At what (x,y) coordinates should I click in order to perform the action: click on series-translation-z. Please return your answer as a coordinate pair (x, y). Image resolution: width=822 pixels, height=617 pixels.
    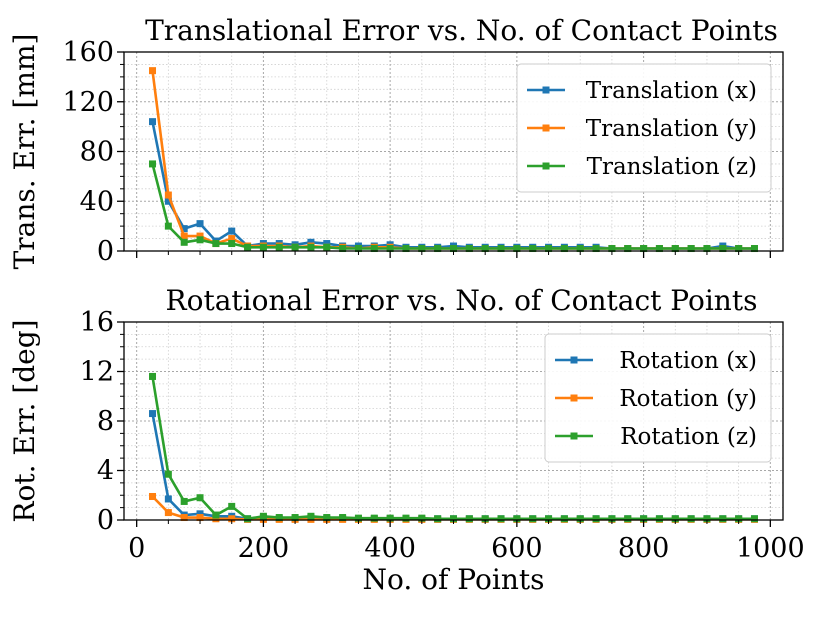
    Looking at the image, I should click on (453, 206).